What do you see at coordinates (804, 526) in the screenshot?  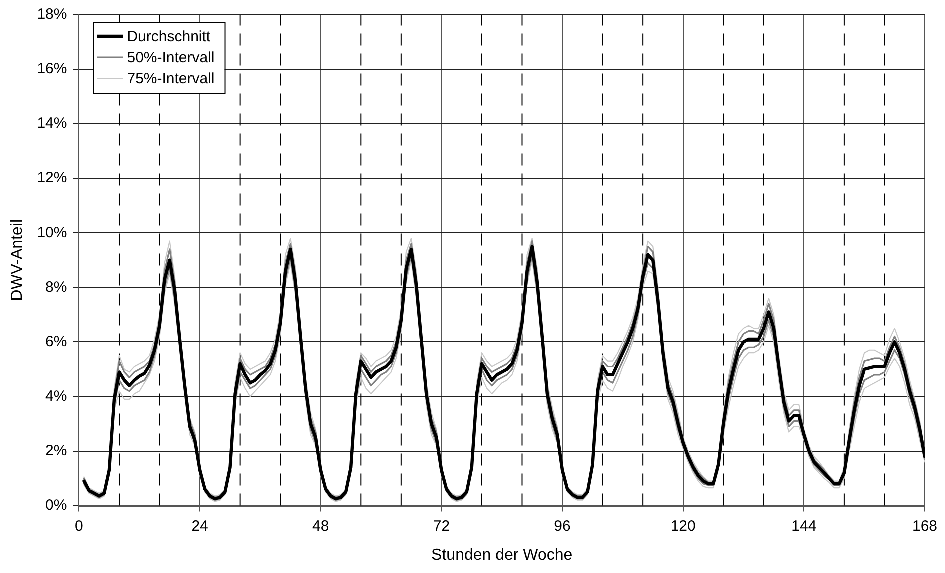 I see `x-tick-label: 144` at bounding box center [804, 526].